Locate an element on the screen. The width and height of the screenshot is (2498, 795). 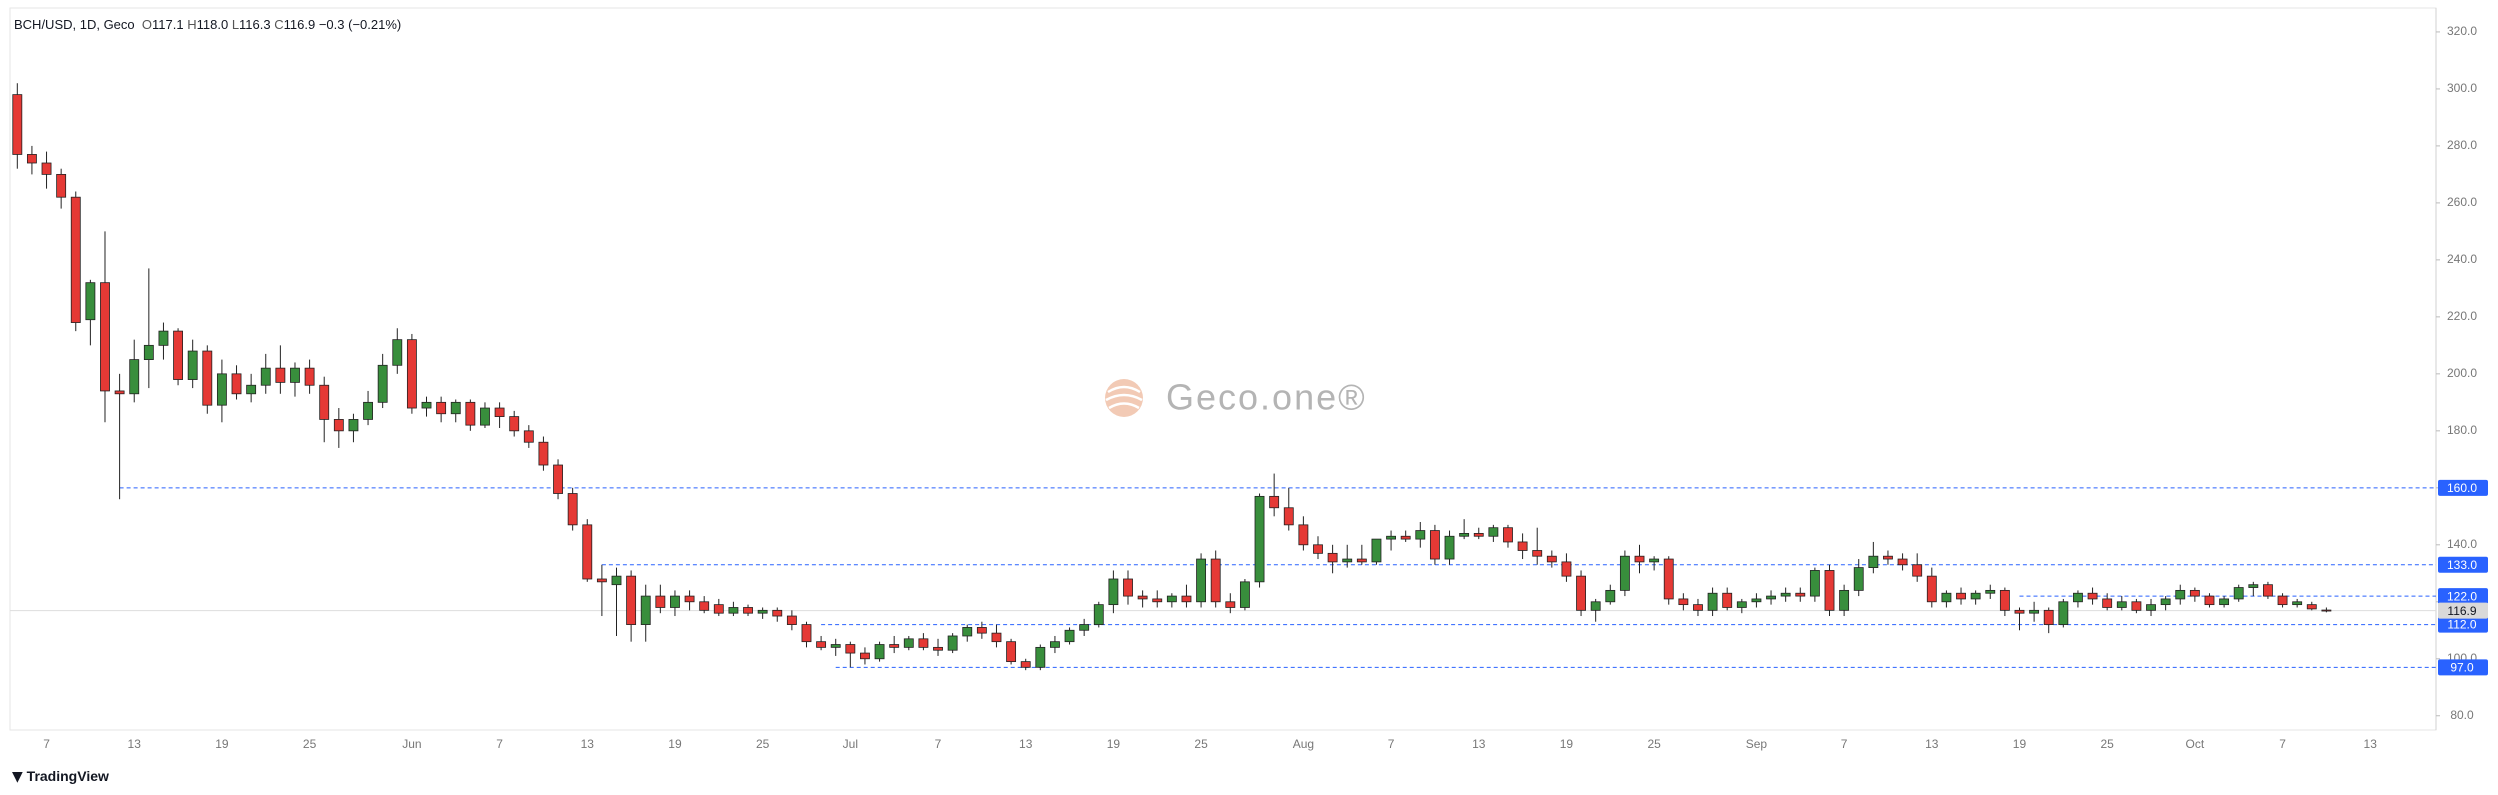
low-label: L is located at coordinates (235, 24).